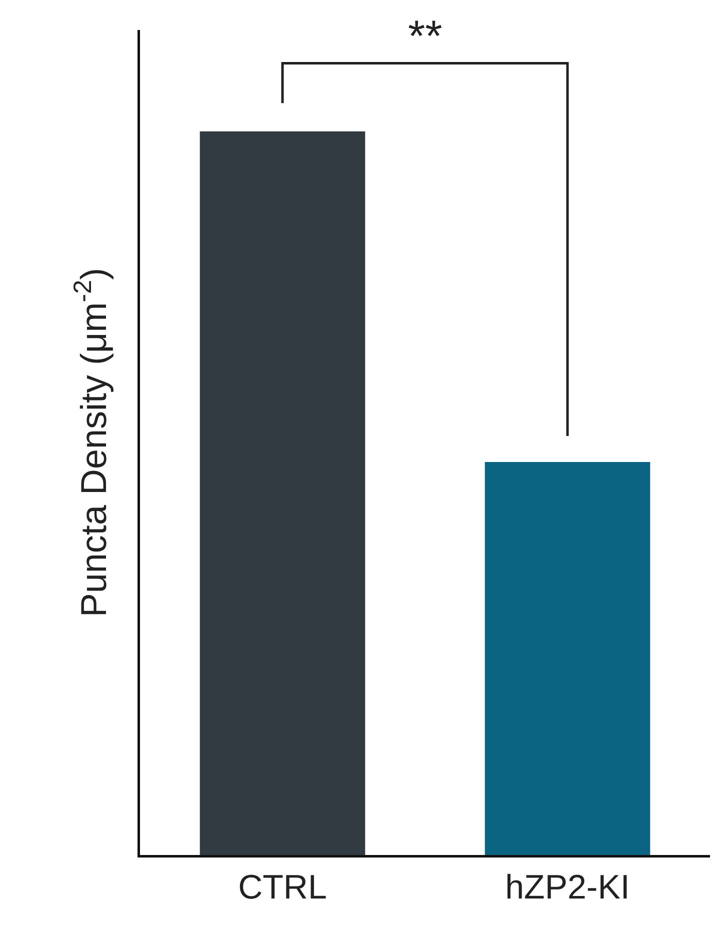 The image size is (728, 945). What do you see at coordinates (567, 887) in the screenshot?
I see `x-tick-label: hZP2-KI` at bounding box center [567, 887].